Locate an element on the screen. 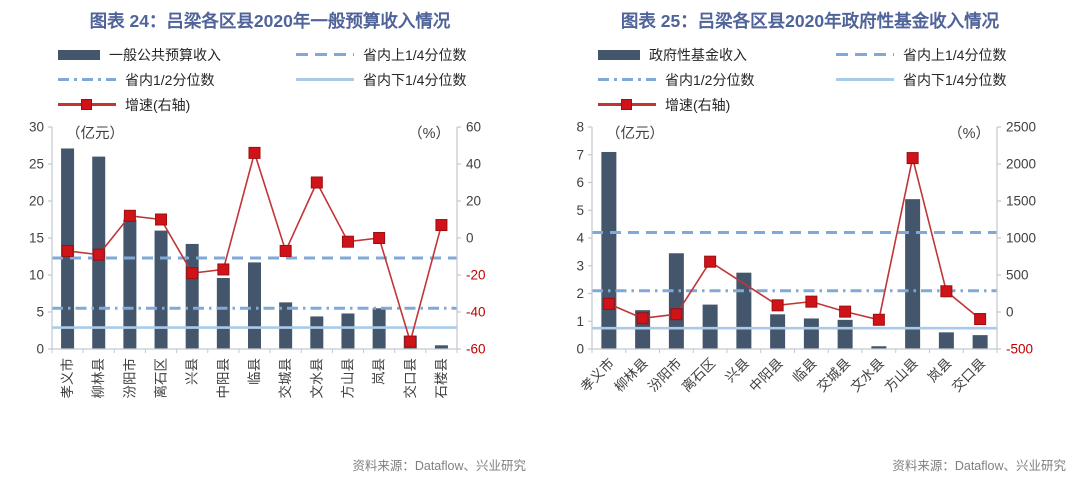 The image size is (1080, 489). svg-text: 60 is located at coordinates (473, 127).